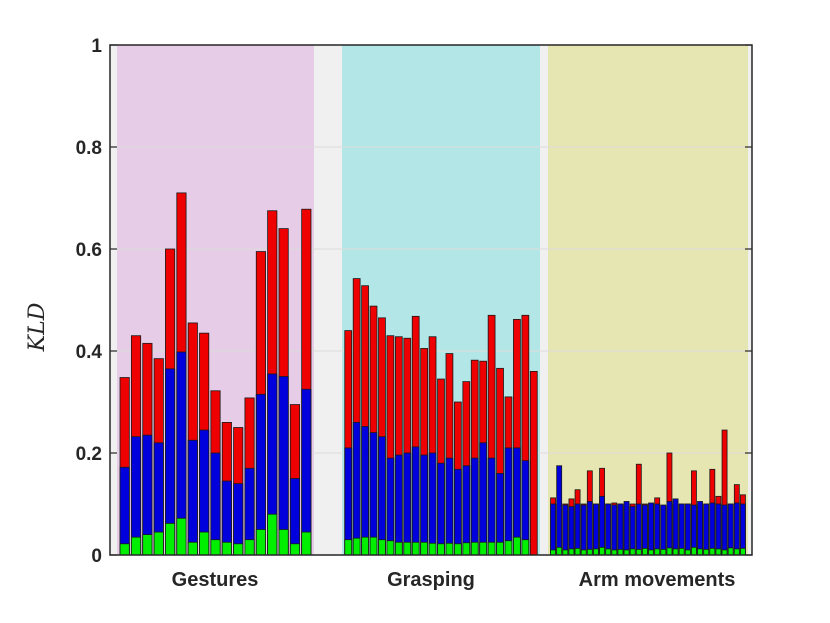  Describe the element at coordinates (37, 327) in the screenshot. I see `y-axis-label: KLD` at that location.